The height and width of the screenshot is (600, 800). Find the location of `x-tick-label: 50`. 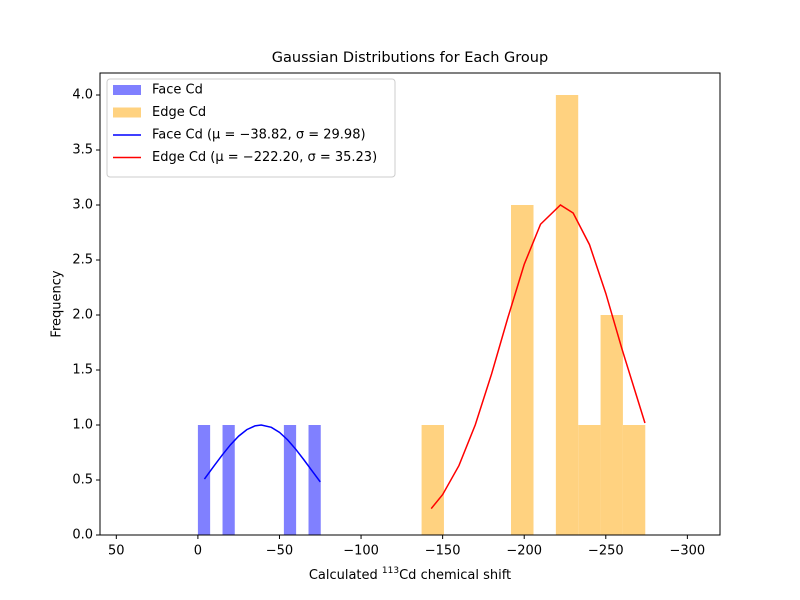

x-tick-label: 50 is located at coordinates (116, 551).